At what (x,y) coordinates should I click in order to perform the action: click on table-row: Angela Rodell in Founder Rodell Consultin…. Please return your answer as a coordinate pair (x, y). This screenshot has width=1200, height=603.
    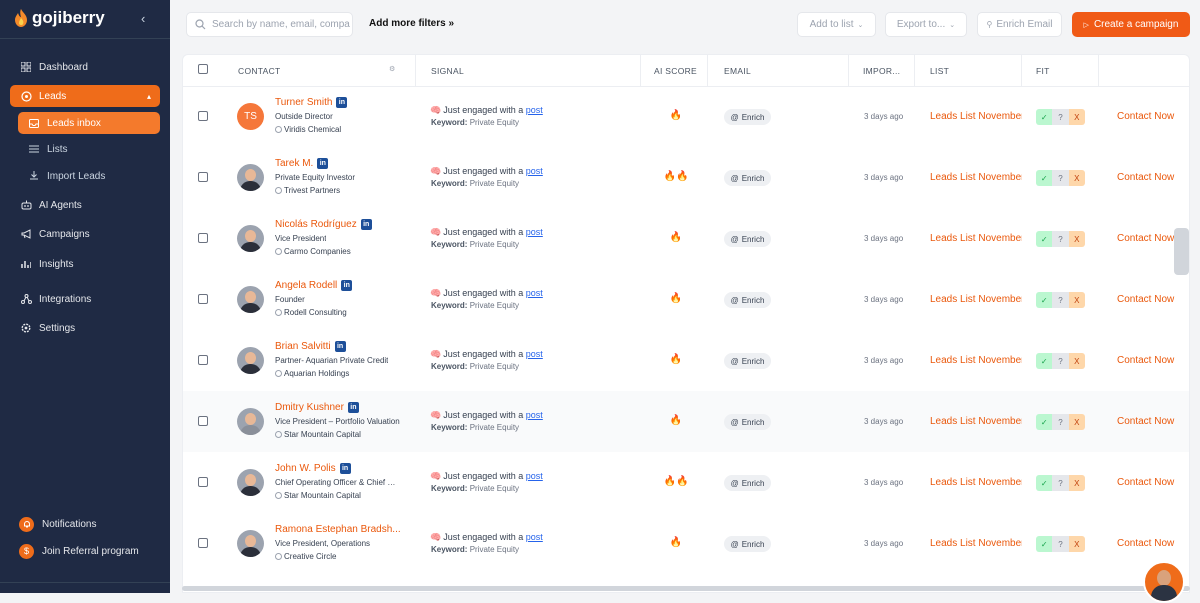
    Looking at the image, I should click on (686, 299).